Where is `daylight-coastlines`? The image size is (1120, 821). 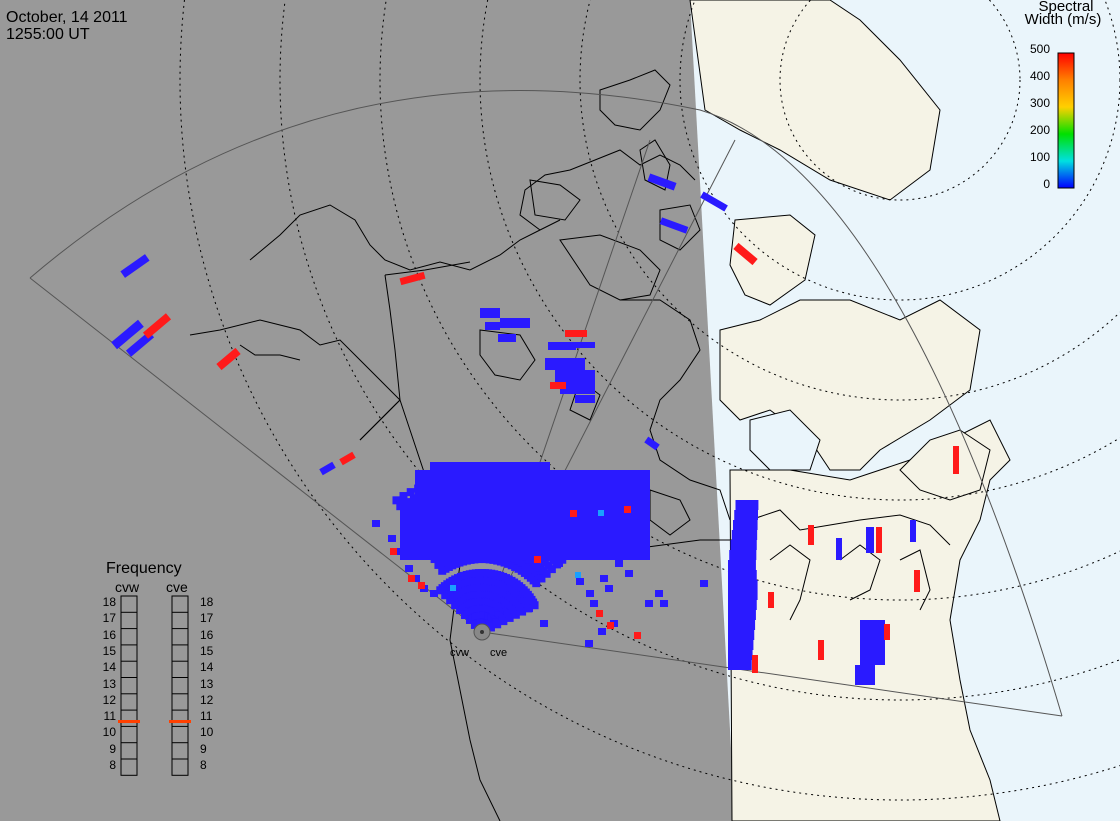 daylight-coastlines is located at coordinates (850, 565).